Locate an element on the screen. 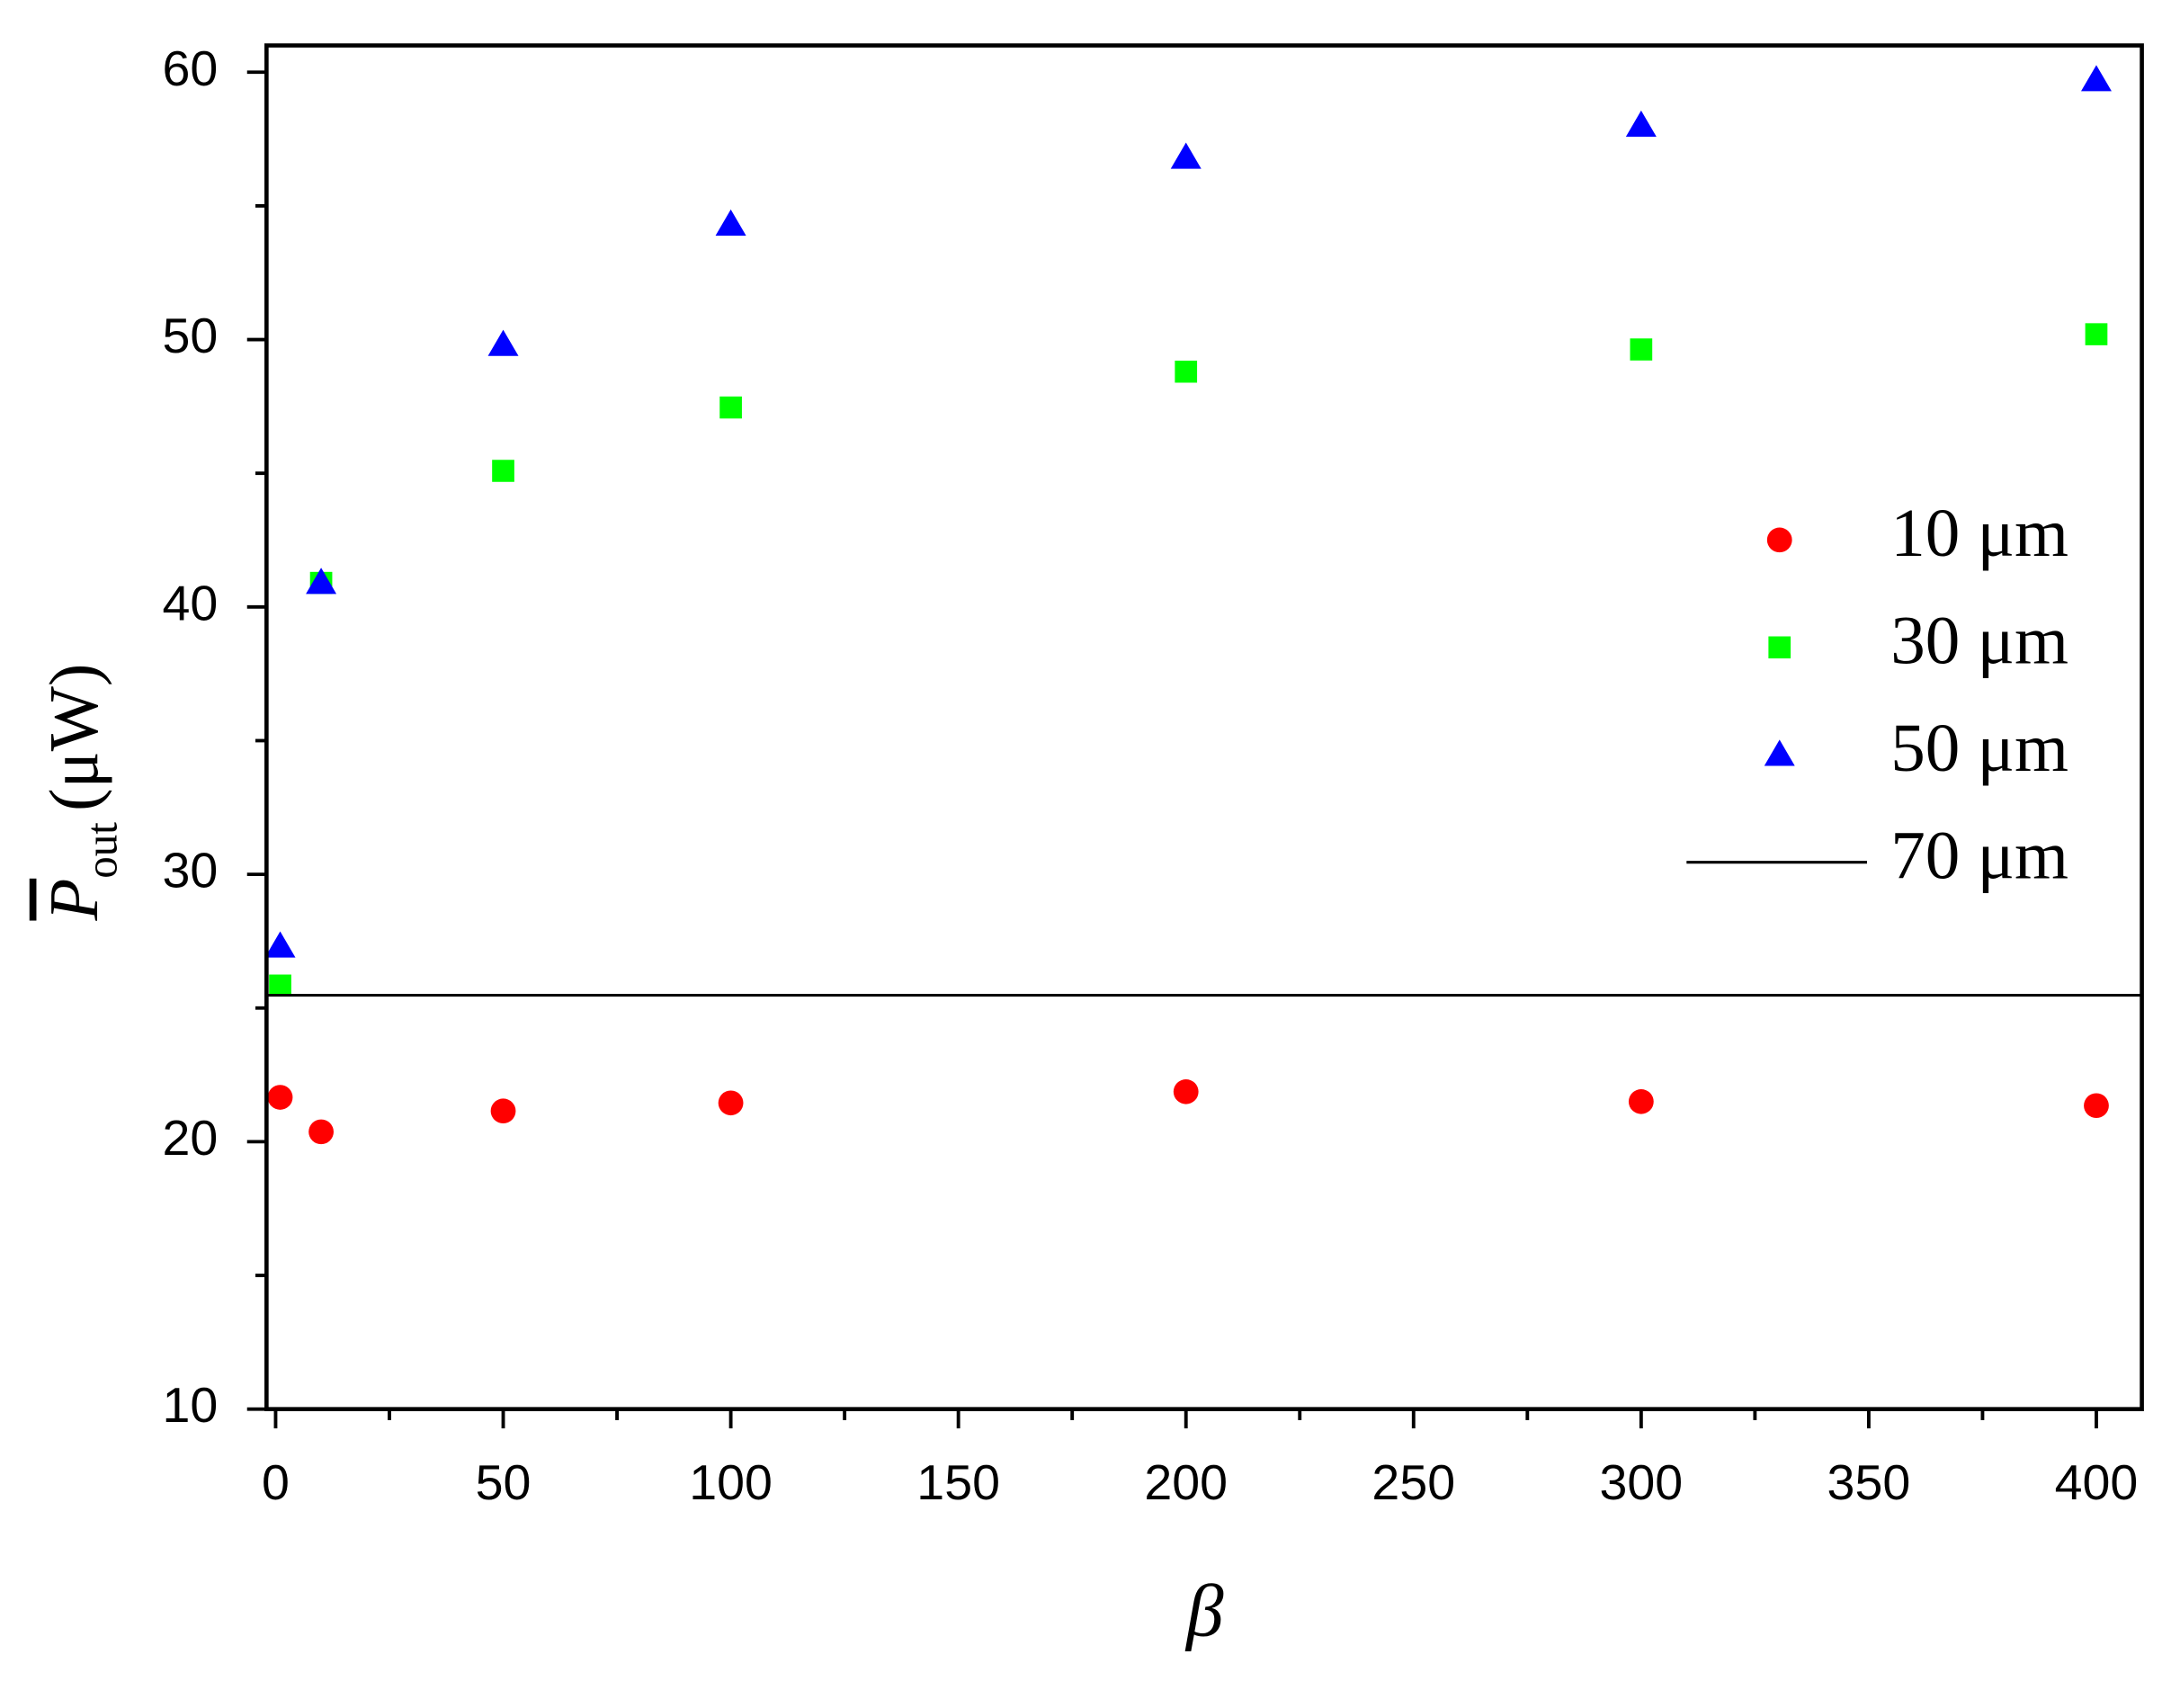  legend-label: 10 μm is located at coordinates (1979, 533).